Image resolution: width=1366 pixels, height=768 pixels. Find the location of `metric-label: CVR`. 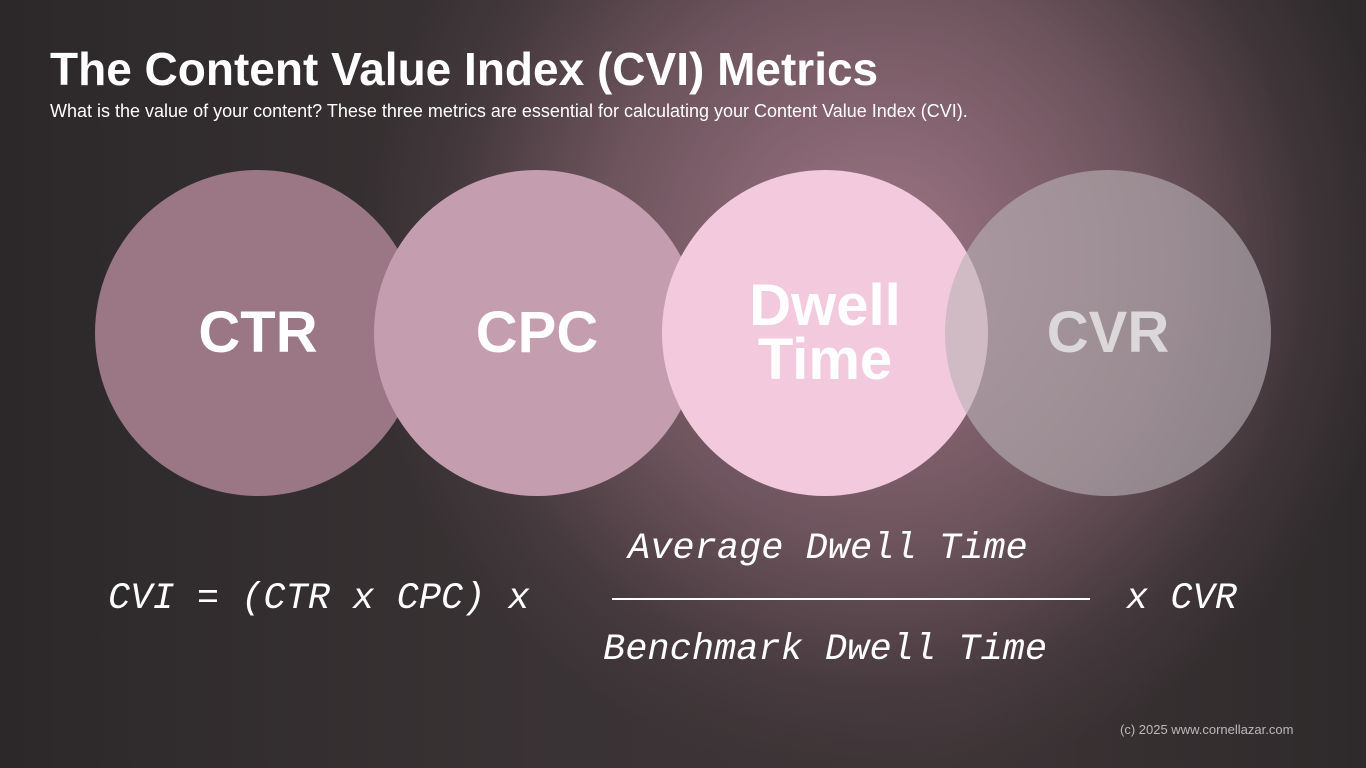

metric-label: CVR is located at coordinates (1108, 332).